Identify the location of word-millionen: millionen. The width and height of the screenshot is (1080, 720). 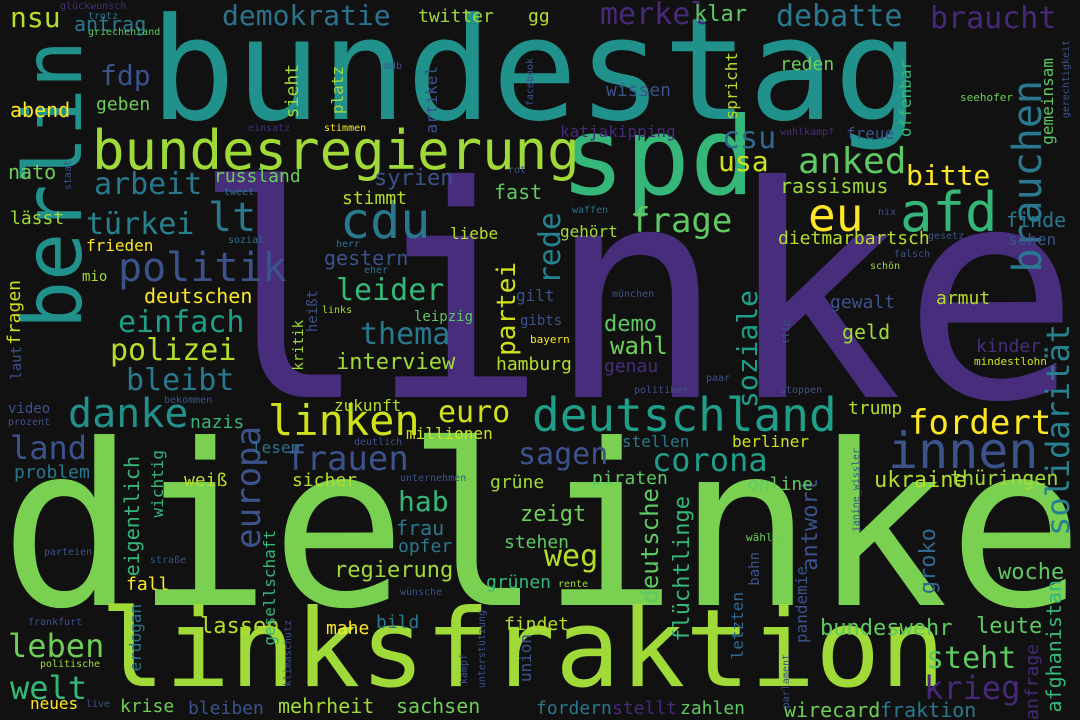
(449, 433).